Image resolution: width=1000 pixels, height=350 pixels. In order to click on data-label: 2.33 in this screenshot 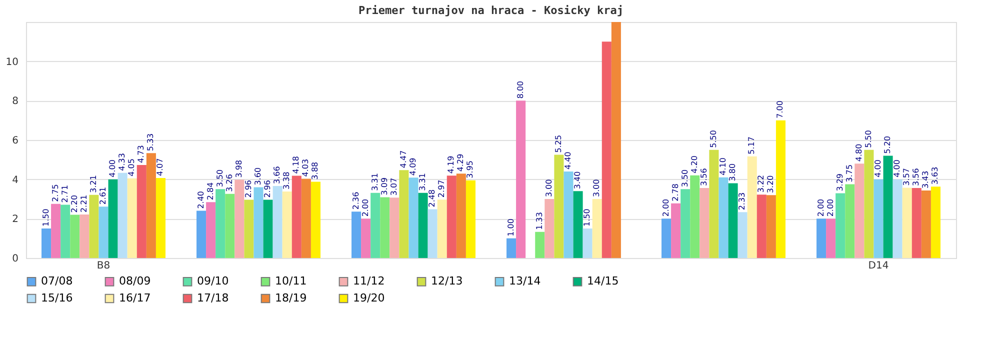, I will do `click(742, 201)`.